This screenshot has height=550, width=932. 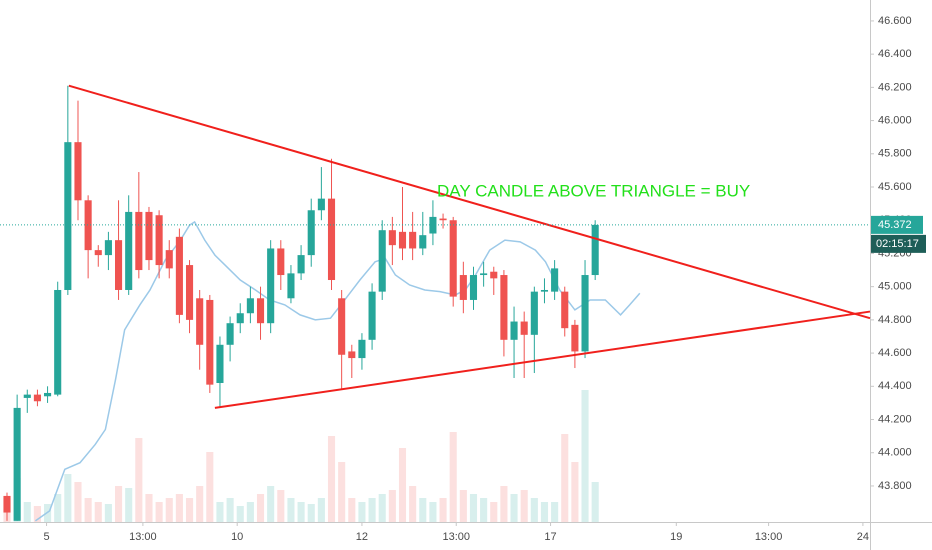 I want to click on y-tick-label: 44.200, so click(x=895, y=419).